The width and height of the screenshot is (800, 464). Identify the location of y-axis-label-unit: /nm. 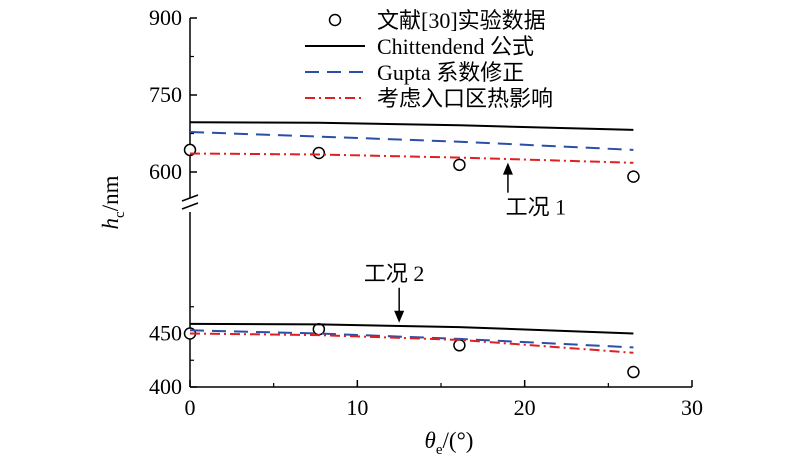
(110, 193).